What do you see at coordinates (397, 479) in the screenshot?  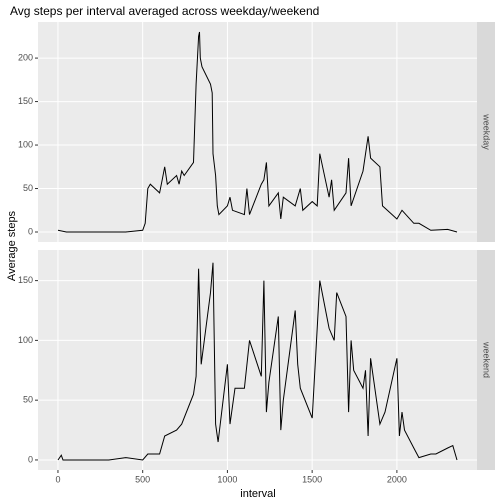 I see `x-tick-label: 2000` at bounding box center [397, 479].